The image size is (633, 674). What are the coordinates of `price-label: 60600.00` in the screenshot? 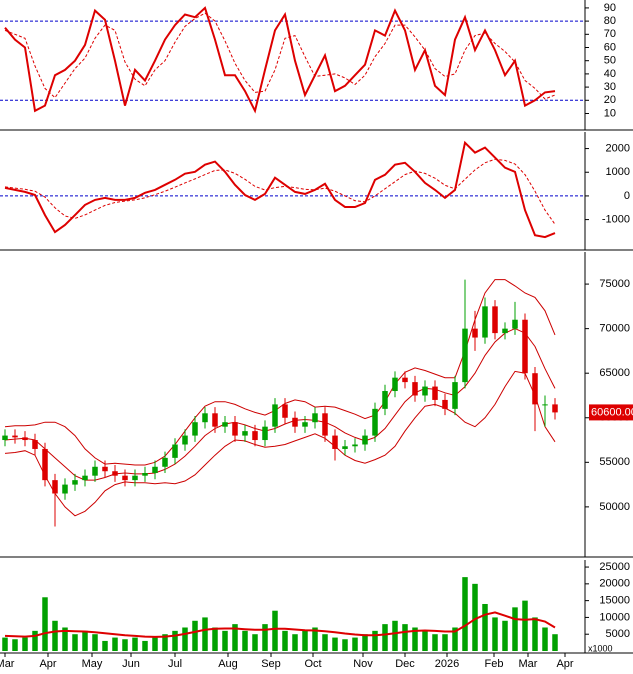 It's located at (612, 412).